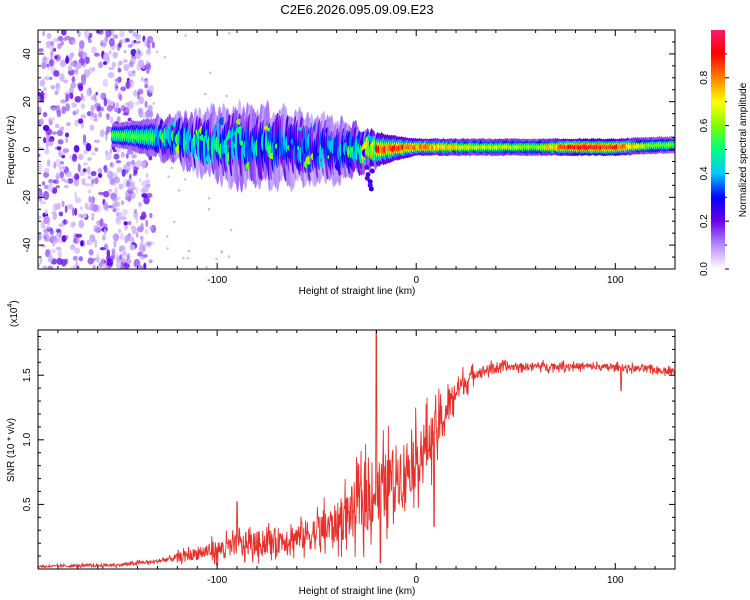 Image resolution: width=750 pixels, height=600 pixels. Describe the element at coordinates (393, 146) in the screenshot. I see `spectrogram-band-layer` at that location.